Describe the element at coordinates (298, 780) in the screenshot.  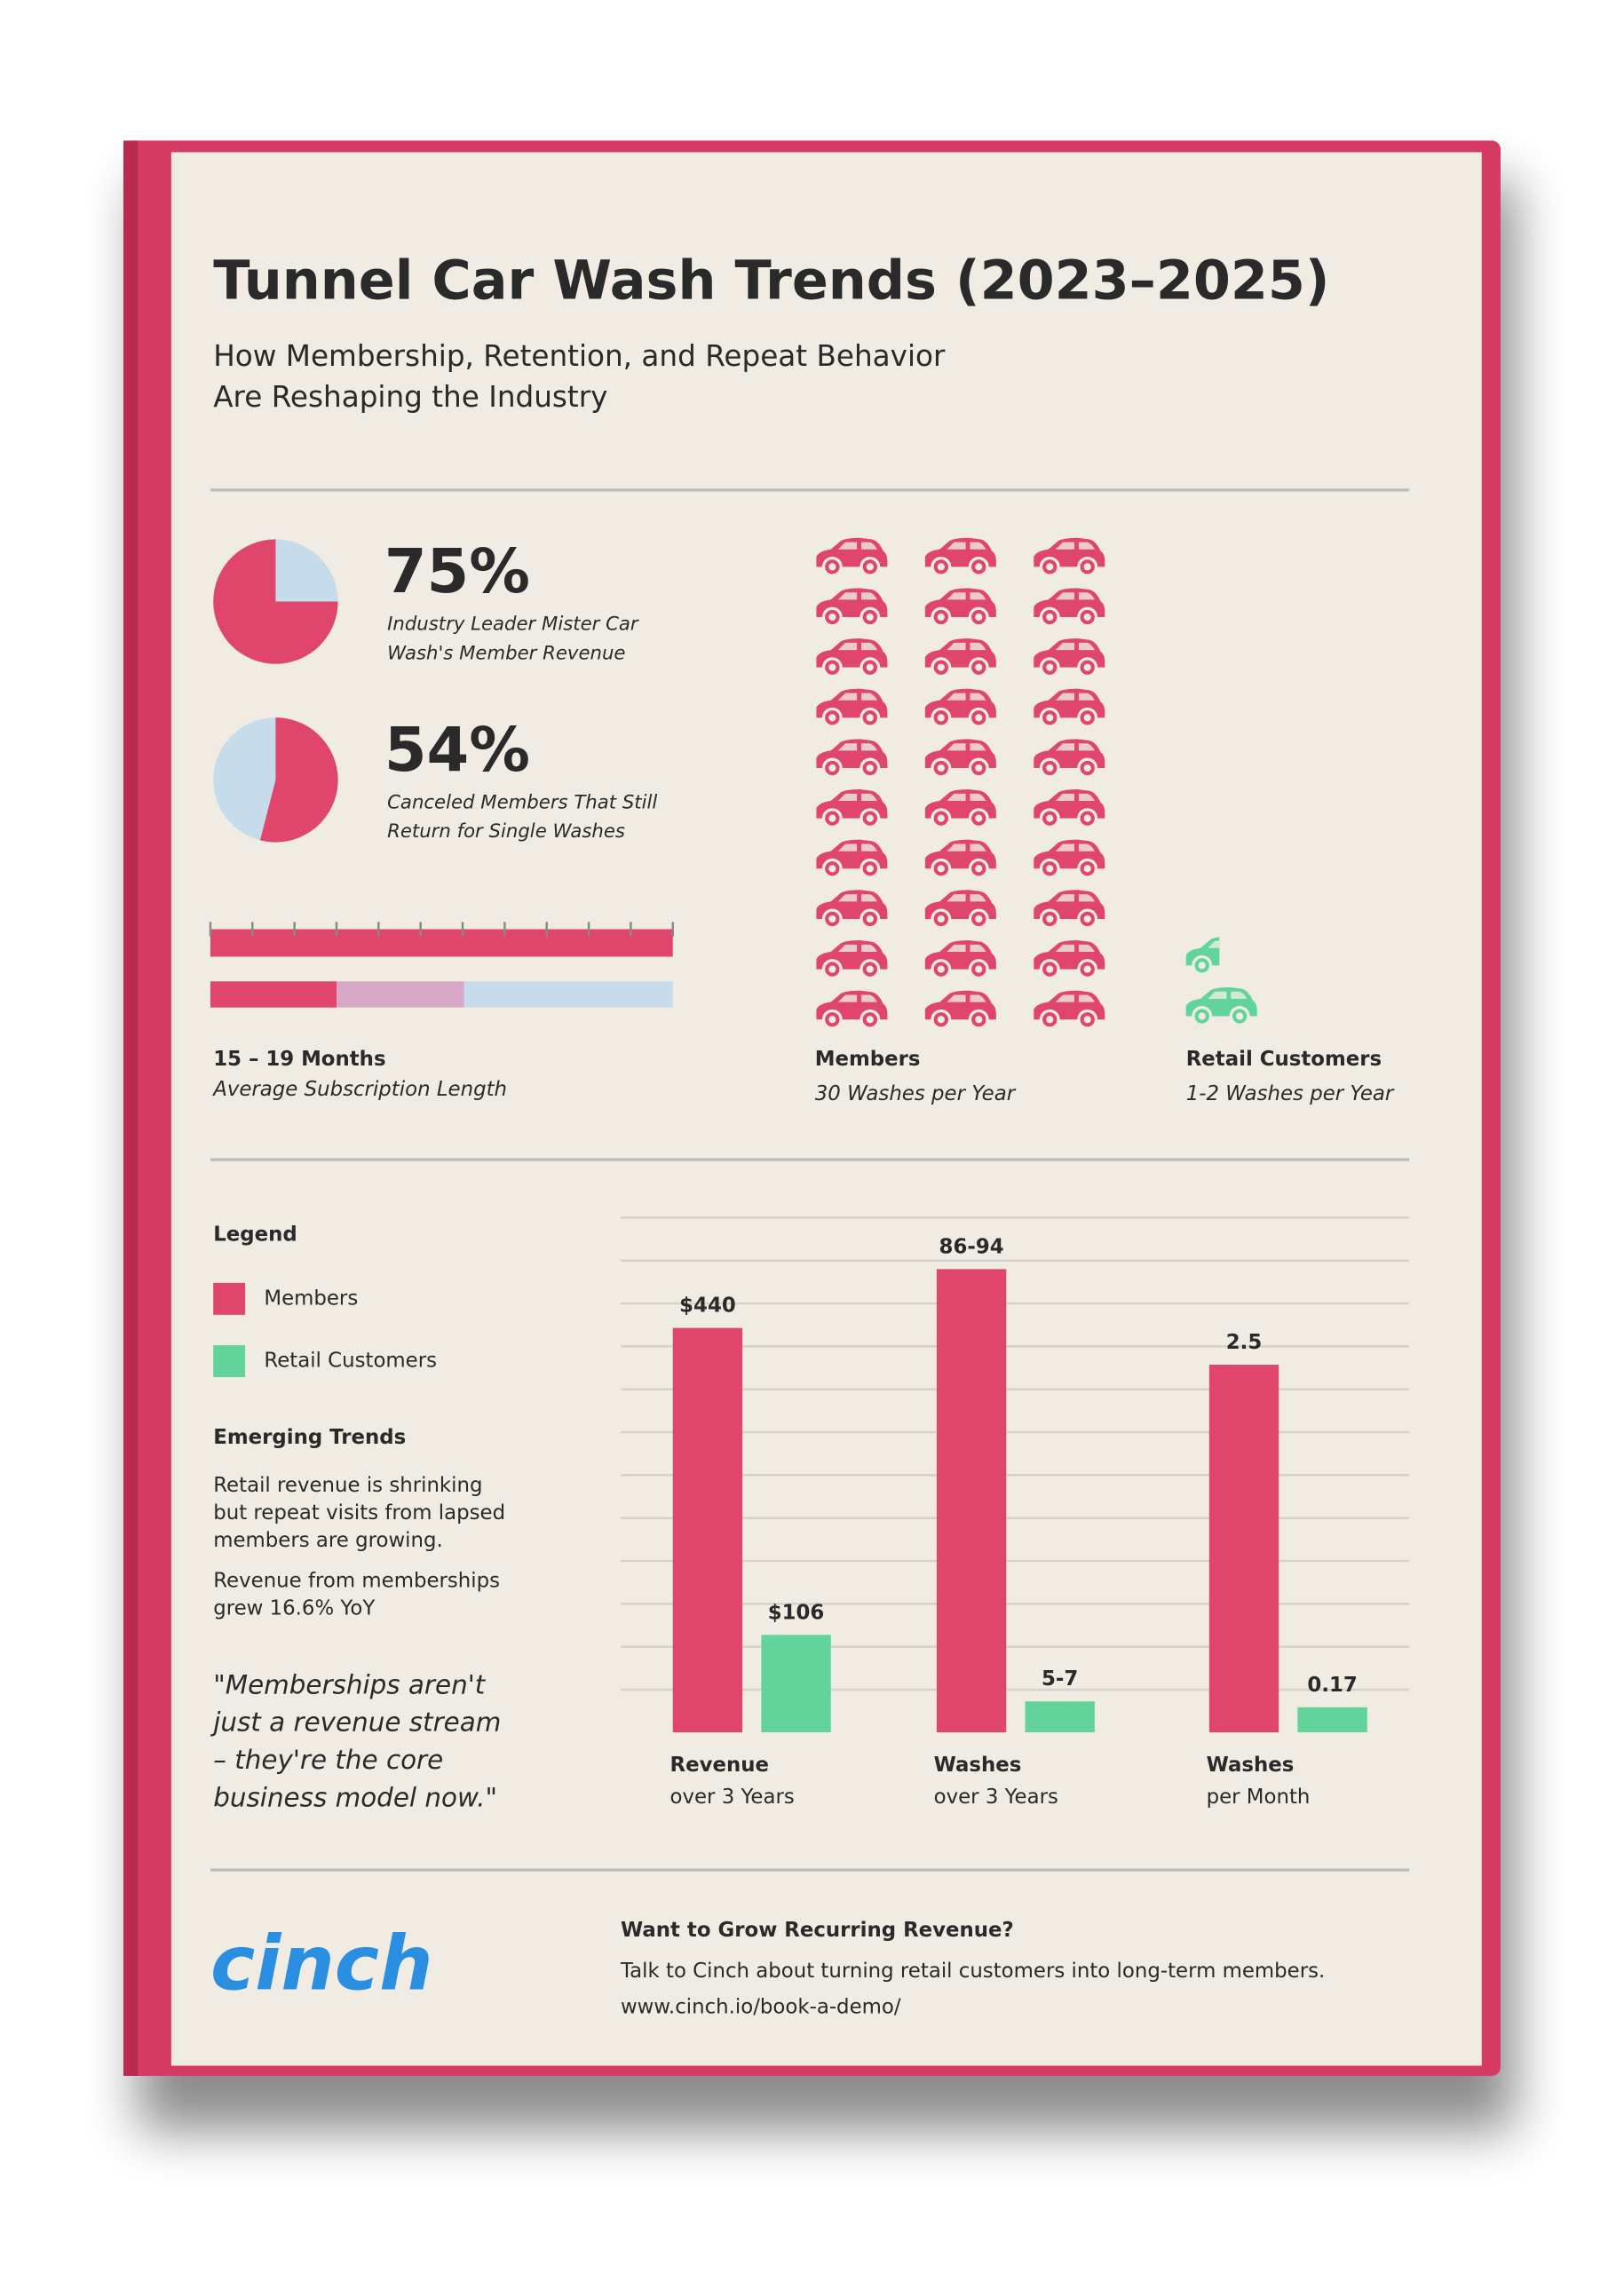
I see `pie-slice` at that location.